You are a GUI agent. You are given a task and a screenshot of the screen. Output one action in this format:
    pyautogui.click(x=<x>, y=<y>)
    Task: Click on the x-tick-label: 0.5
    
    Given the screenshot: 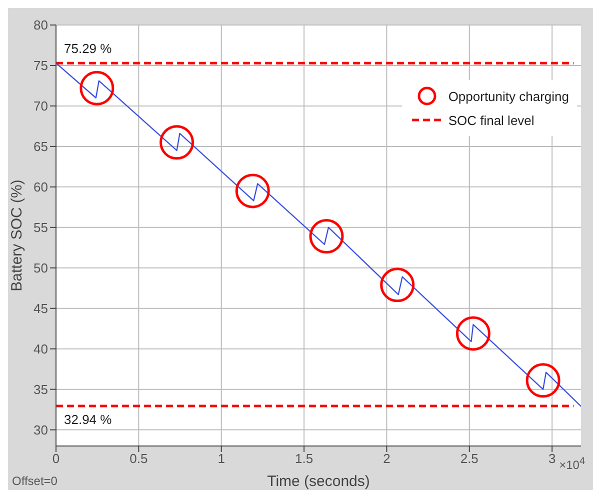 What is the action you would take?
    pyautogui.click(x=139, y=458)
    